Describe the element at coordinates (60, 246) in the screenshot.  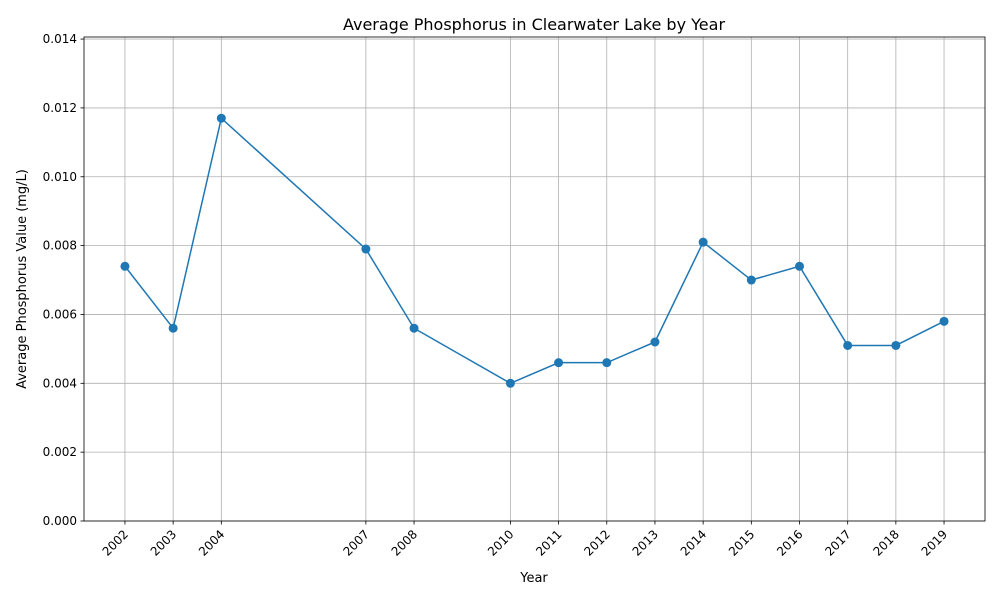
I see `y-tick-label: 0.008` at that location.